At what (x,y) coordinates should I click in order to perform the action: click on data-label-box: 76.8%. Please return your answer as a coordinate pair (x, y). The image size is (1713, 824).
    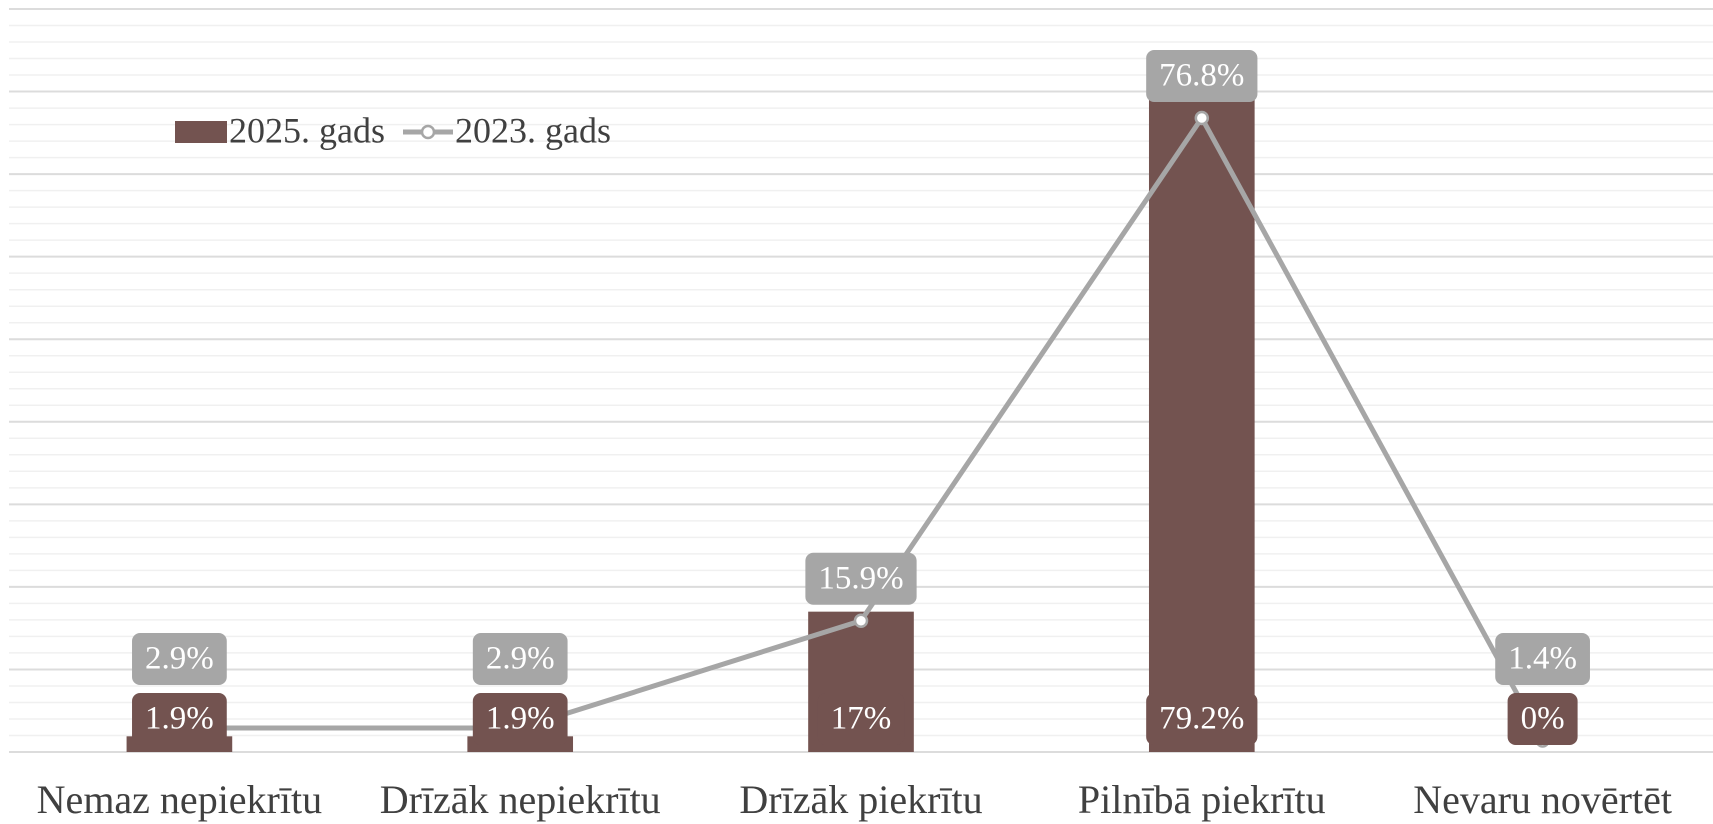
    Looking at the image, I should click on (1202, 75).